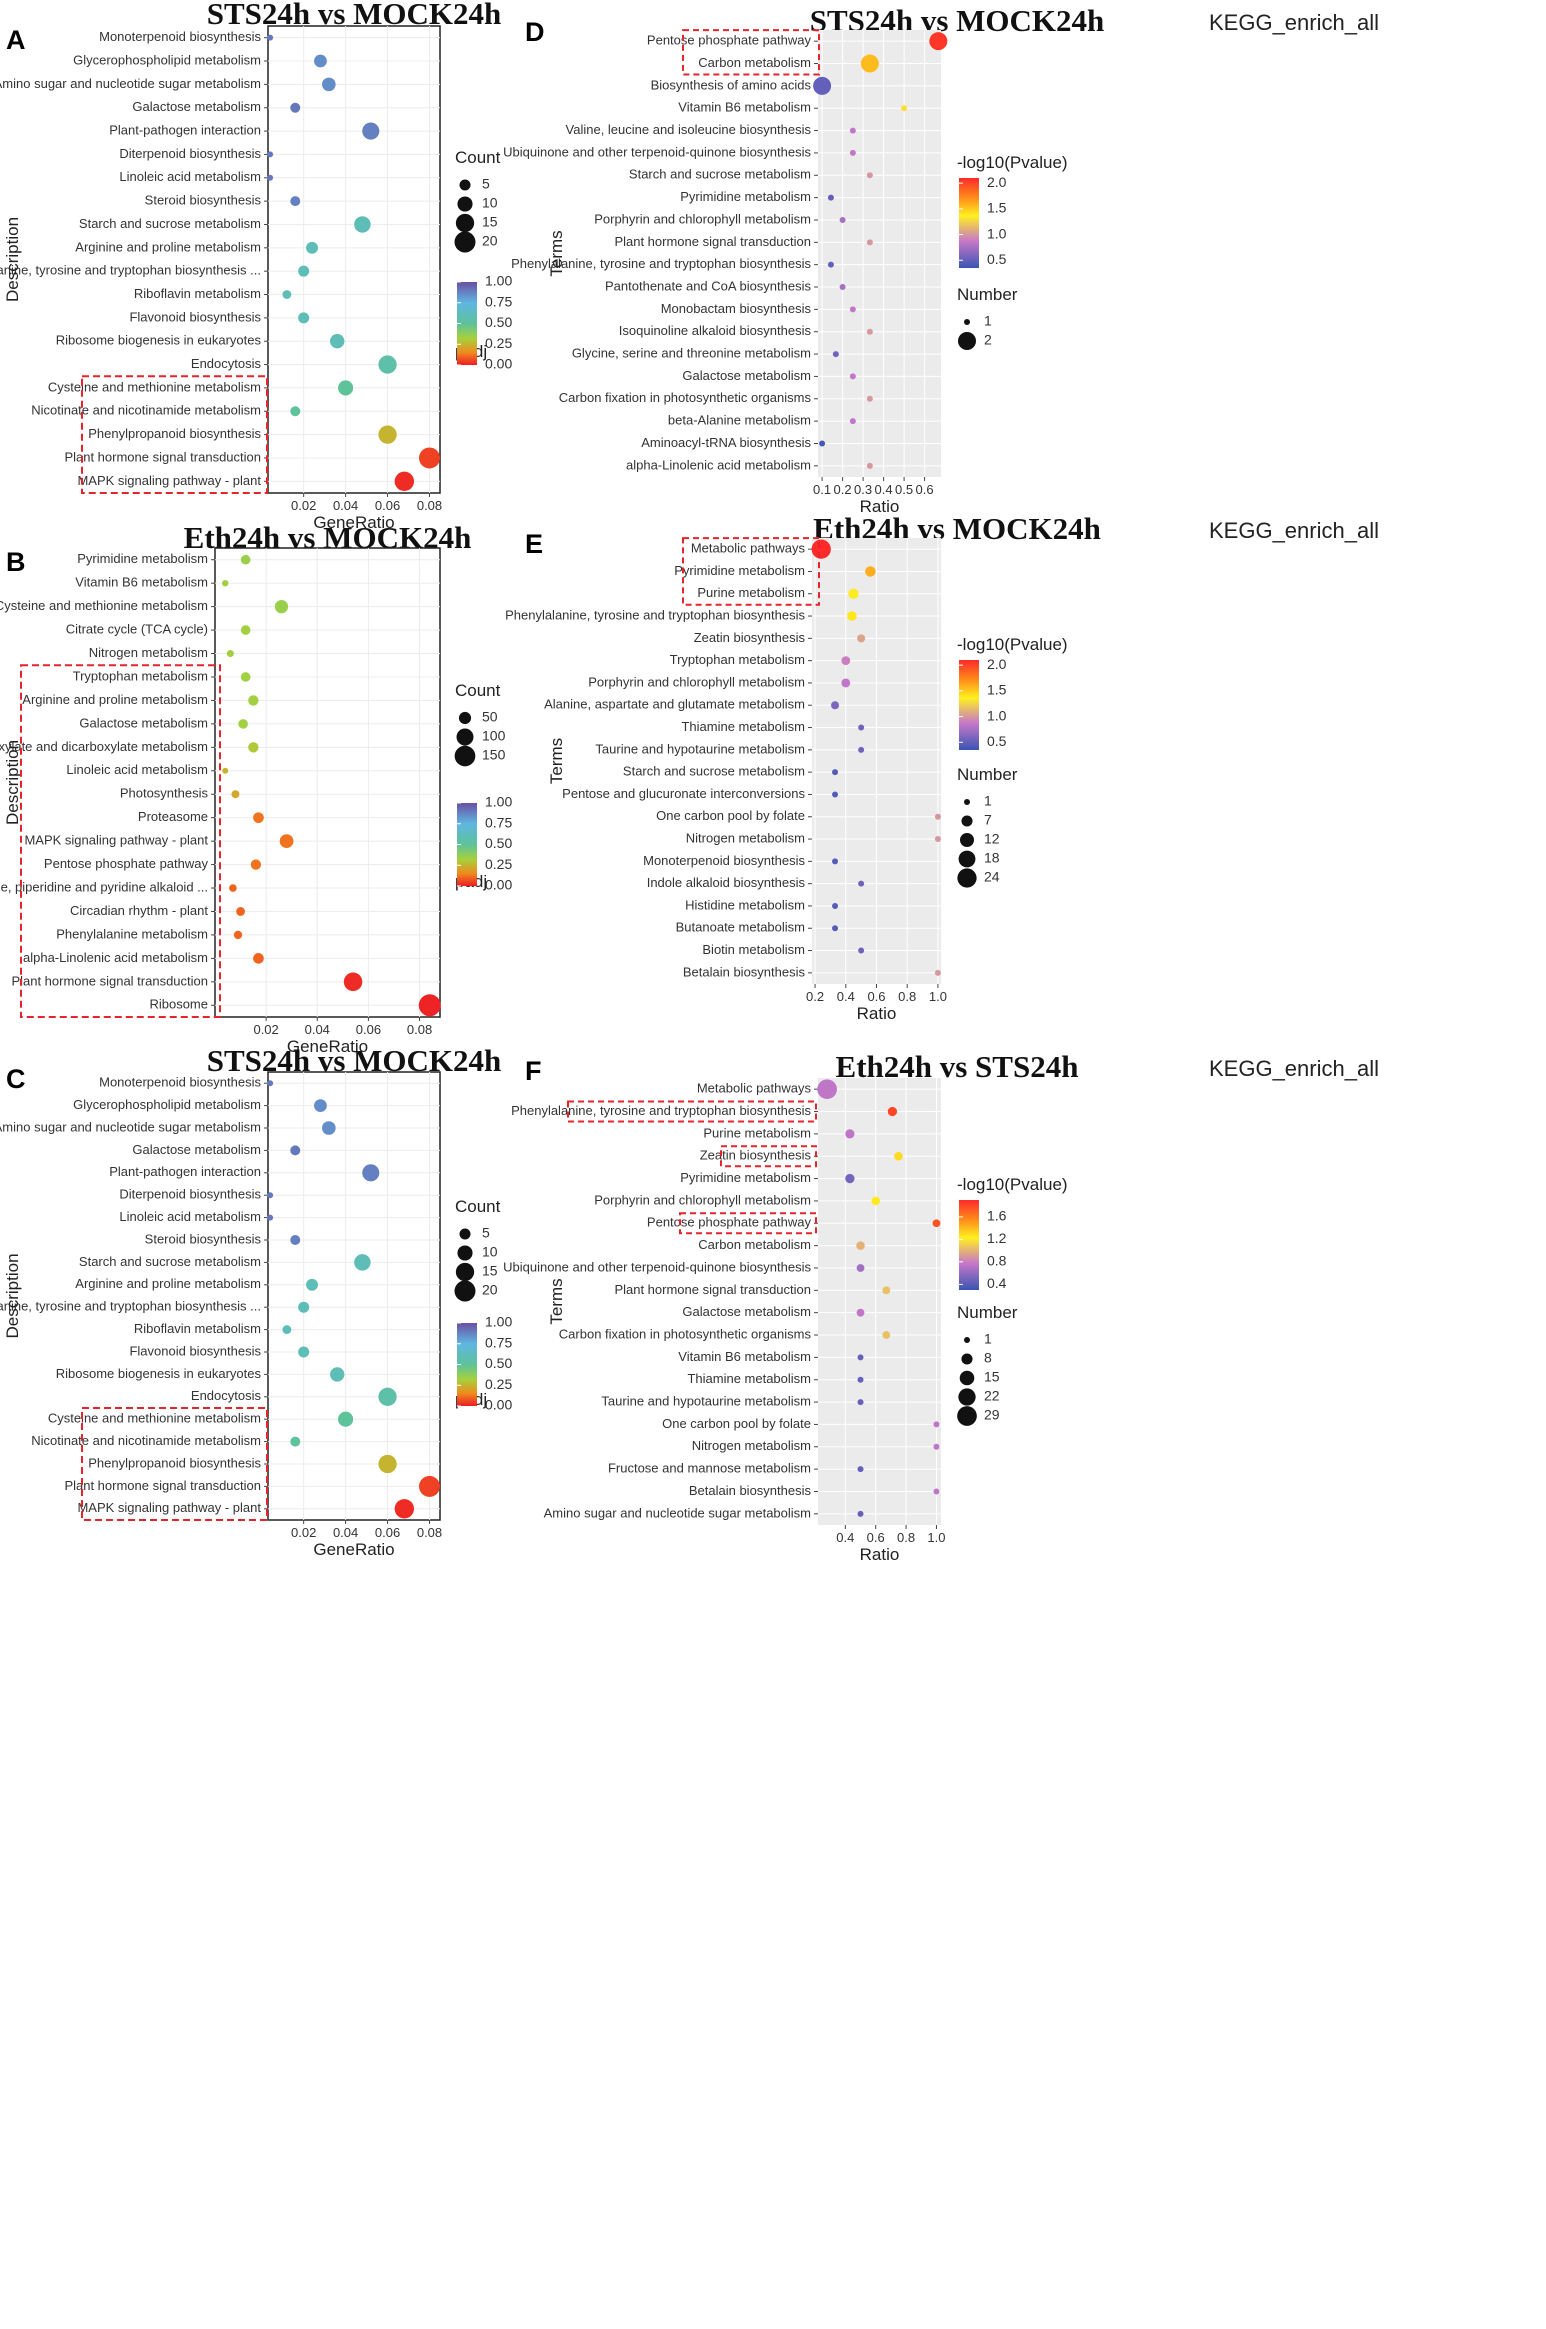 The height and width of the screenshot is (2329, 1546). What do you see at coordinates (486, 1233) in the screenshot?
I see `size-legend-label: 5` at bounding box center [486, 1233].